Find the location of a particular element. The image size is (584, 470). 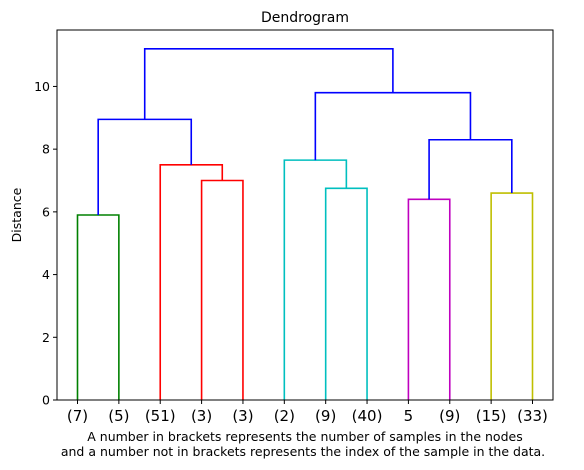

leaf-label-4: (3) is located at coordinates (242, 416).